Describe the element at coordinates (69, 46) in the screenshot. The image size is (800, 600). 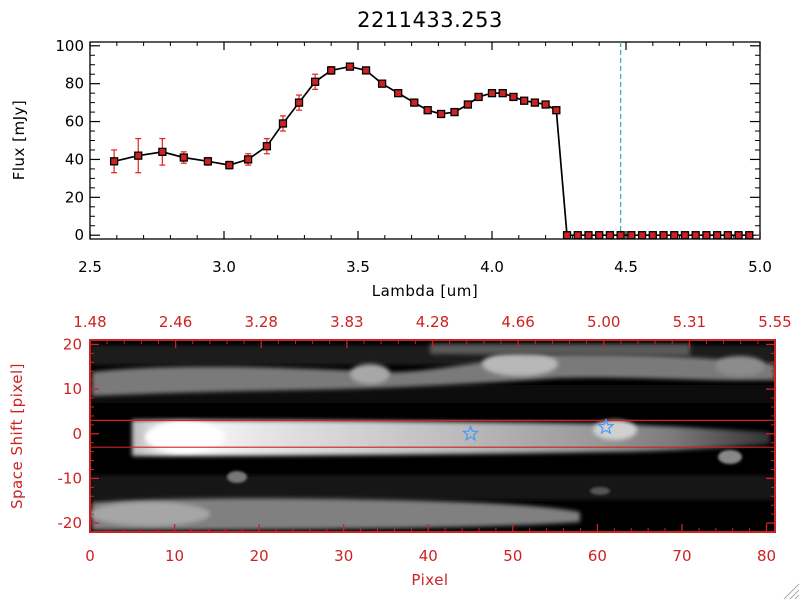
I see `spectrum-y-tick-label: 100` at that location.